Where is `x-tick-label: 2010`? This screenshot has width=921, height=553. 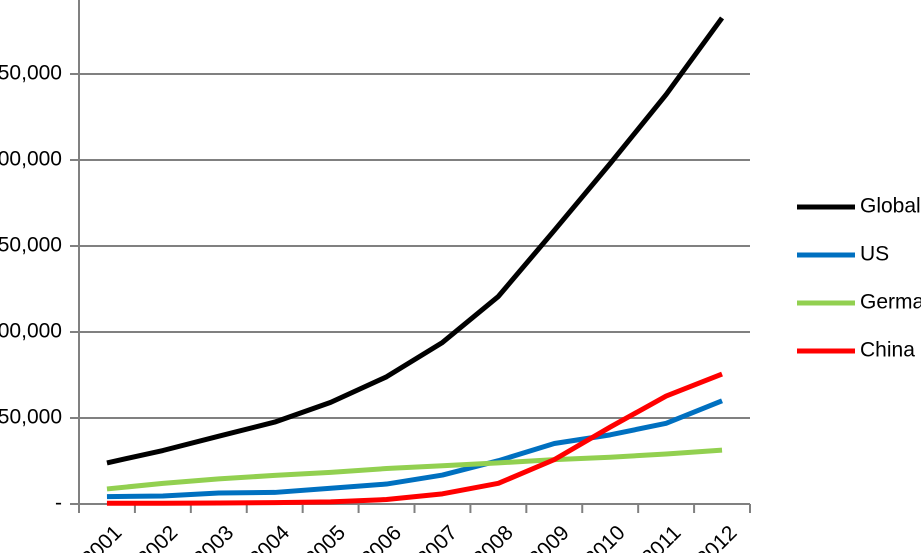
x-tick-label: 2010 is located at coordinates (604, 537).